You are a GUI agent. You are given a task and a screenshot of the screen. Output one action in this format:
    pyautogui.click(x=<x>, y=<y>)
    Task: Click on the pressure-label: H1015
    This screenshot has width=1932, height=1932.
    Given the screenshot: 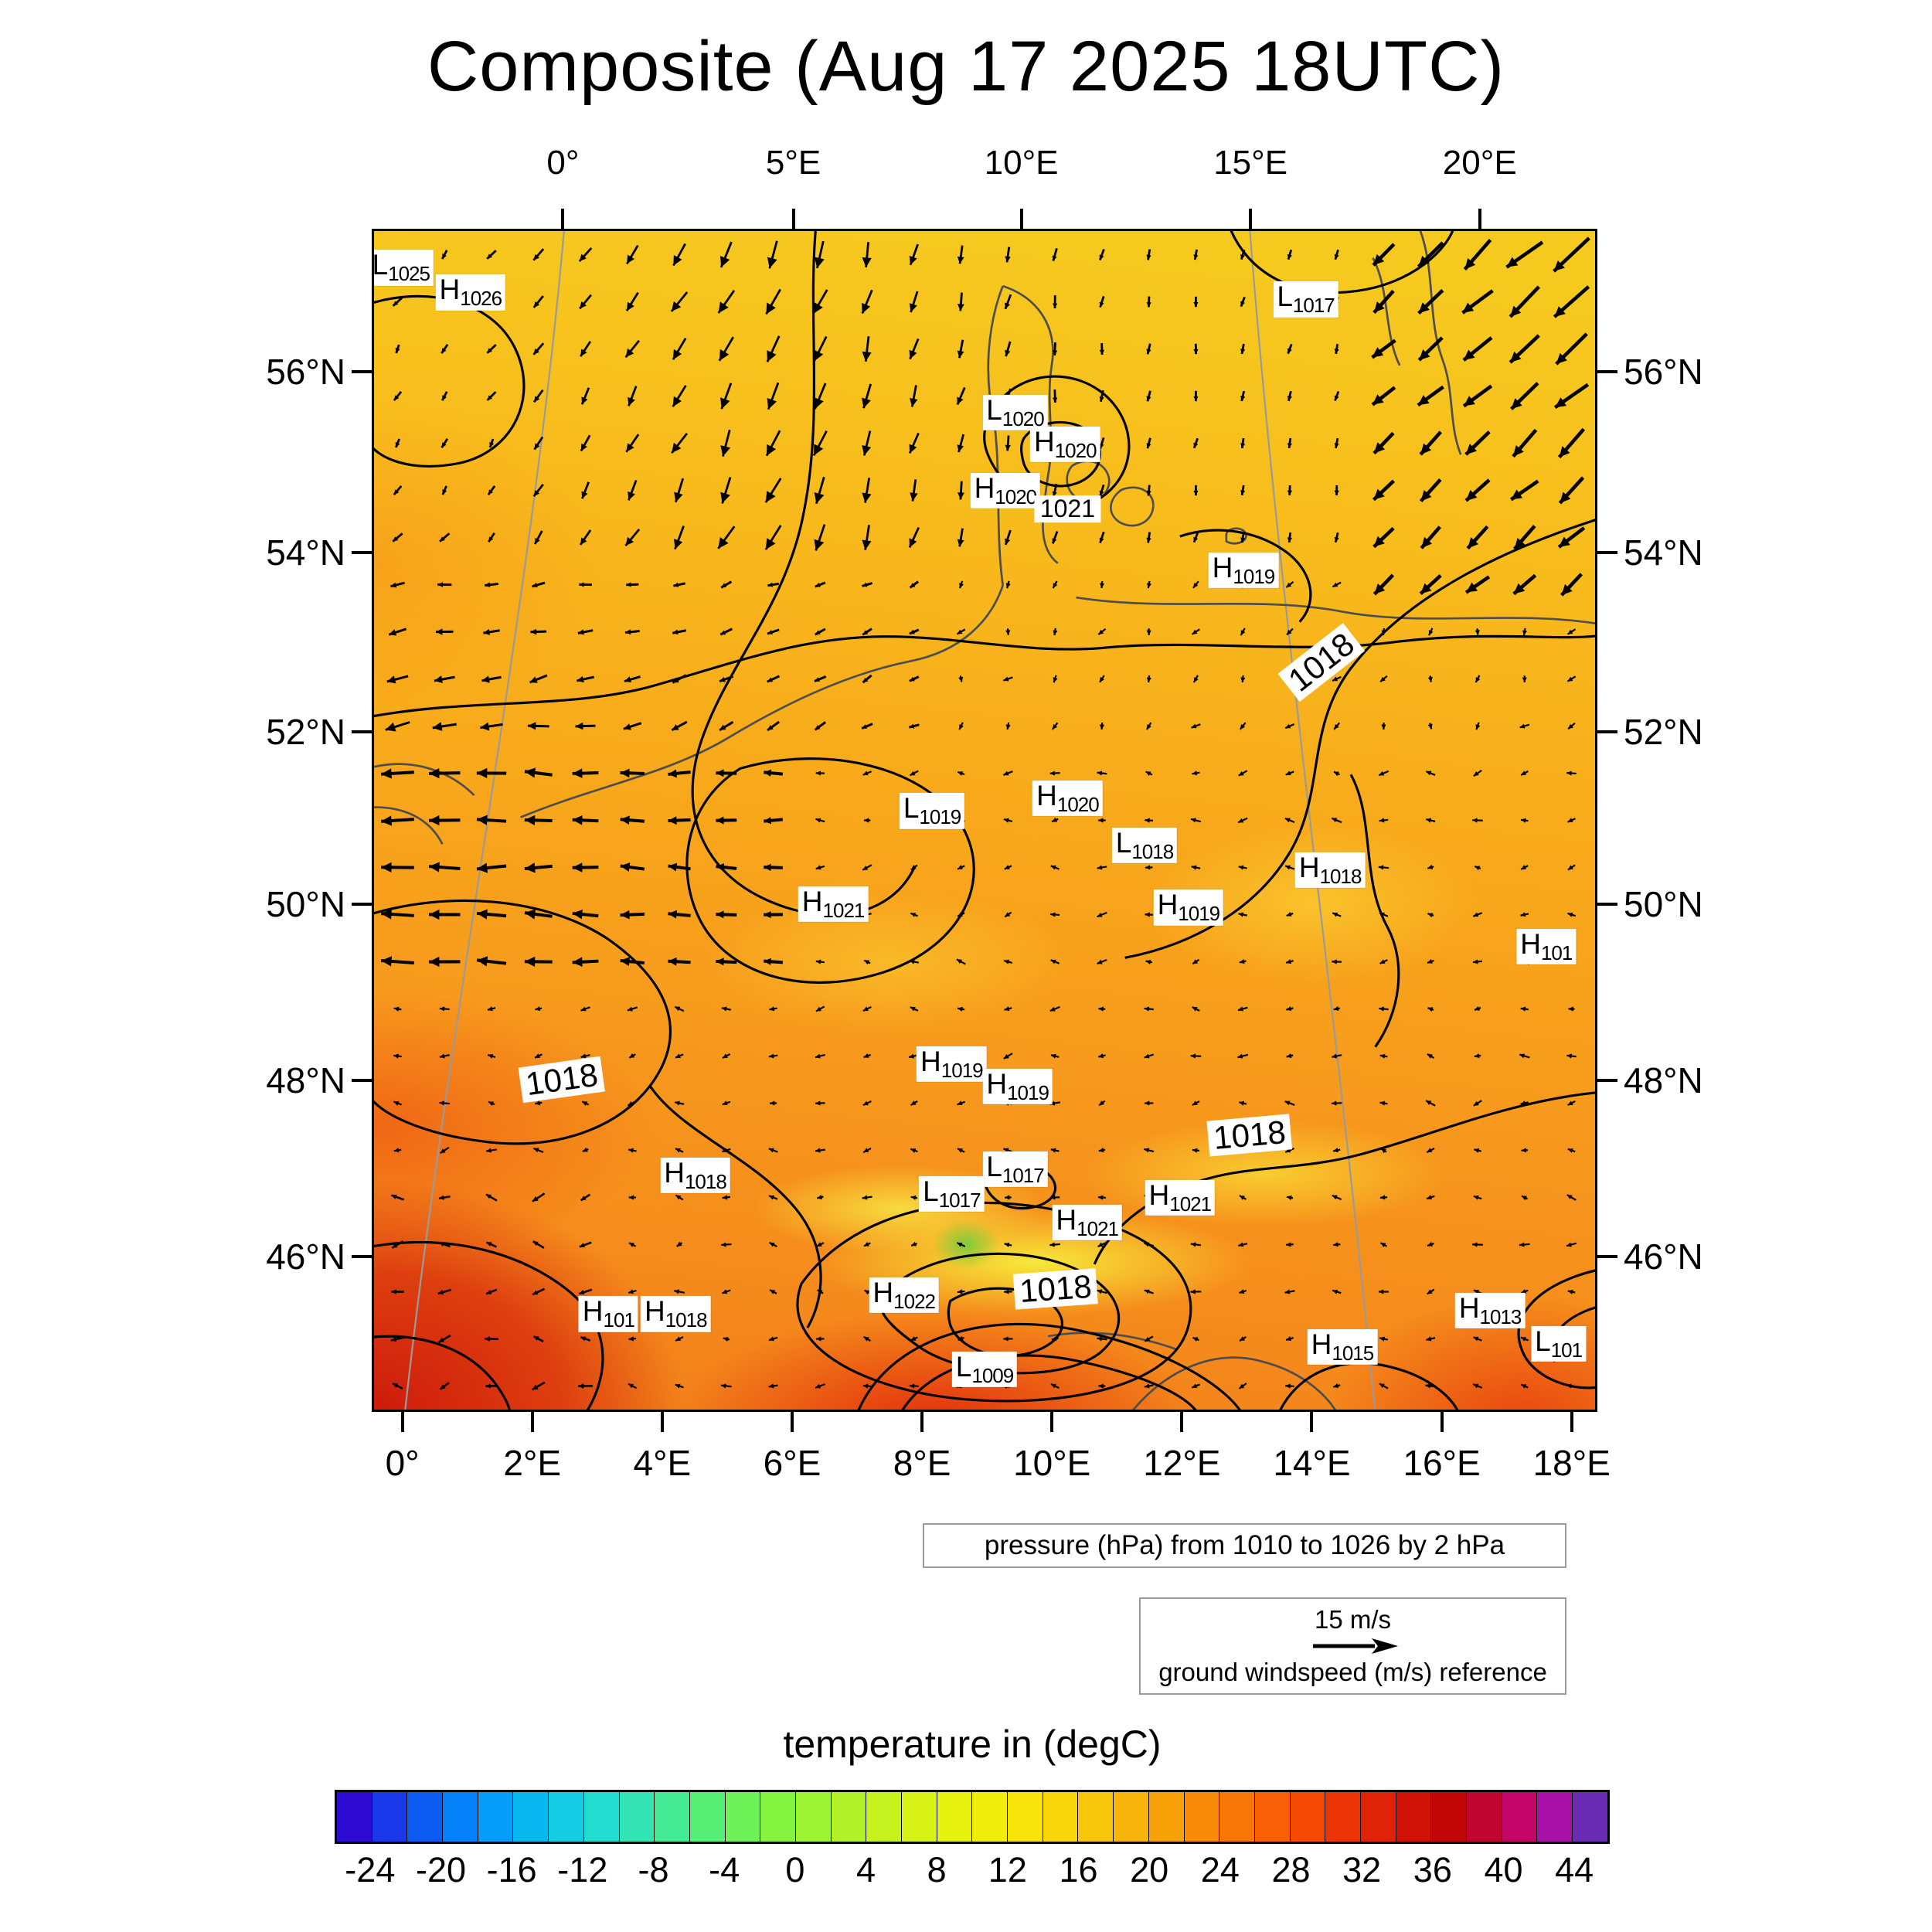 What is the action you would take?
    pyautogui.click(x=1342, y=1348)
    